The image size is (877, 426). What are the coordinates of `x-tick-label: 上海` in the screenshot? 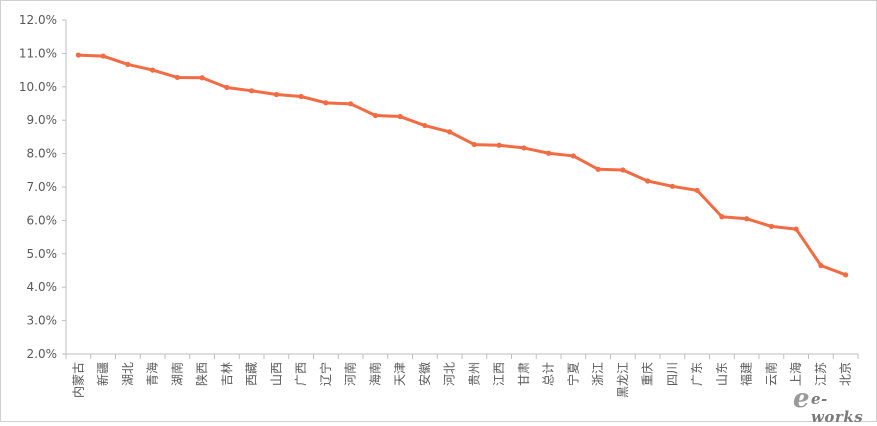 It's located at (795, 374).